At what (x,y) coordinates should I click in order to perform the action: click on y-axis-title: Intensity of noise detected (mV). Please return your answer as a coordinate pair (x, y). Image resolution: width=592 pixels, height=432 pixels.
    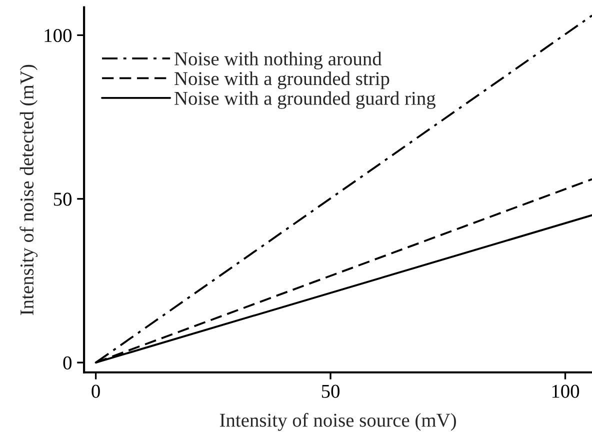
    Looking at the image, I should click on (29, 189).